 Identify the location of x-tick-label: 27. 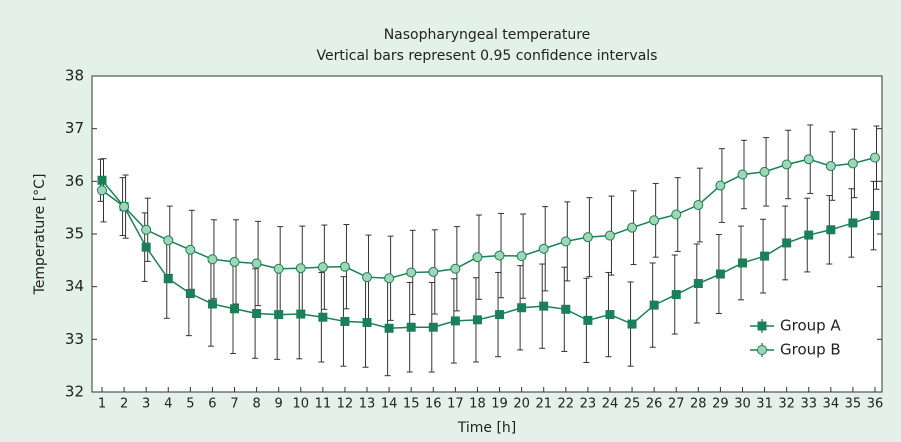
(676, 404).